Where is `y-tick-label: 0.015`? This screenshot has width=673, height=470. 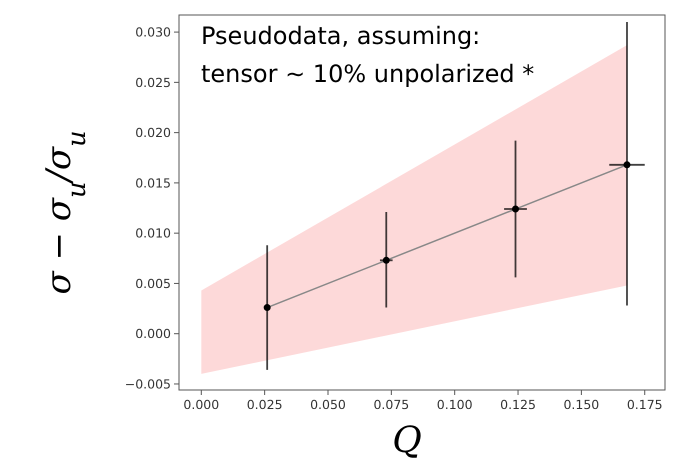 y-tick-label: 0.015 is located at coordinates (153, 182).